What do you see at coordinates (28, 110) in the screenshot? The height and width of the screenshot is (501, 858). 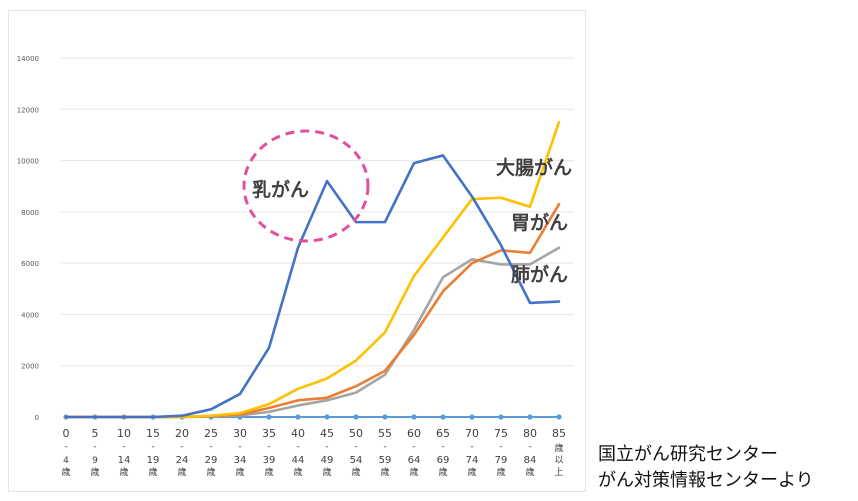 I see `y-tick-label-12000: 12000` at bounding box center [28, 110].